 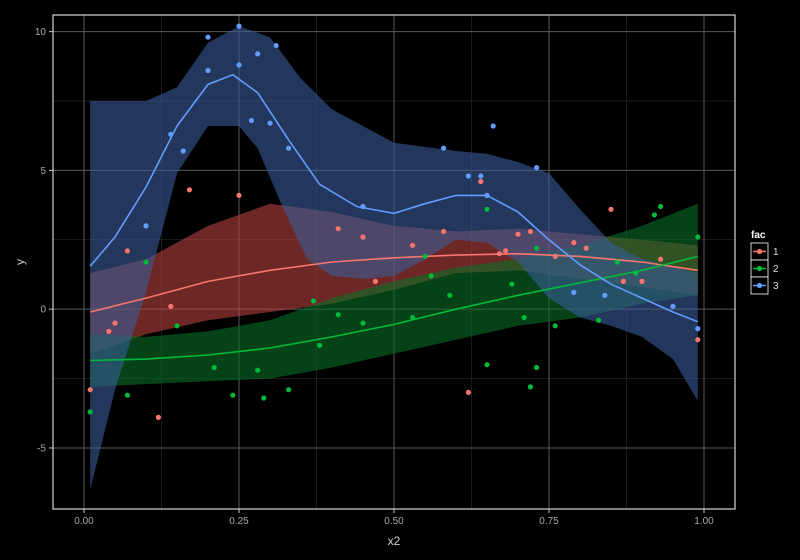 What do you see at coordinates (764, 262) in the screenshot?
I see `legend: fac 1 2 3` at bounding box center [764, 262].